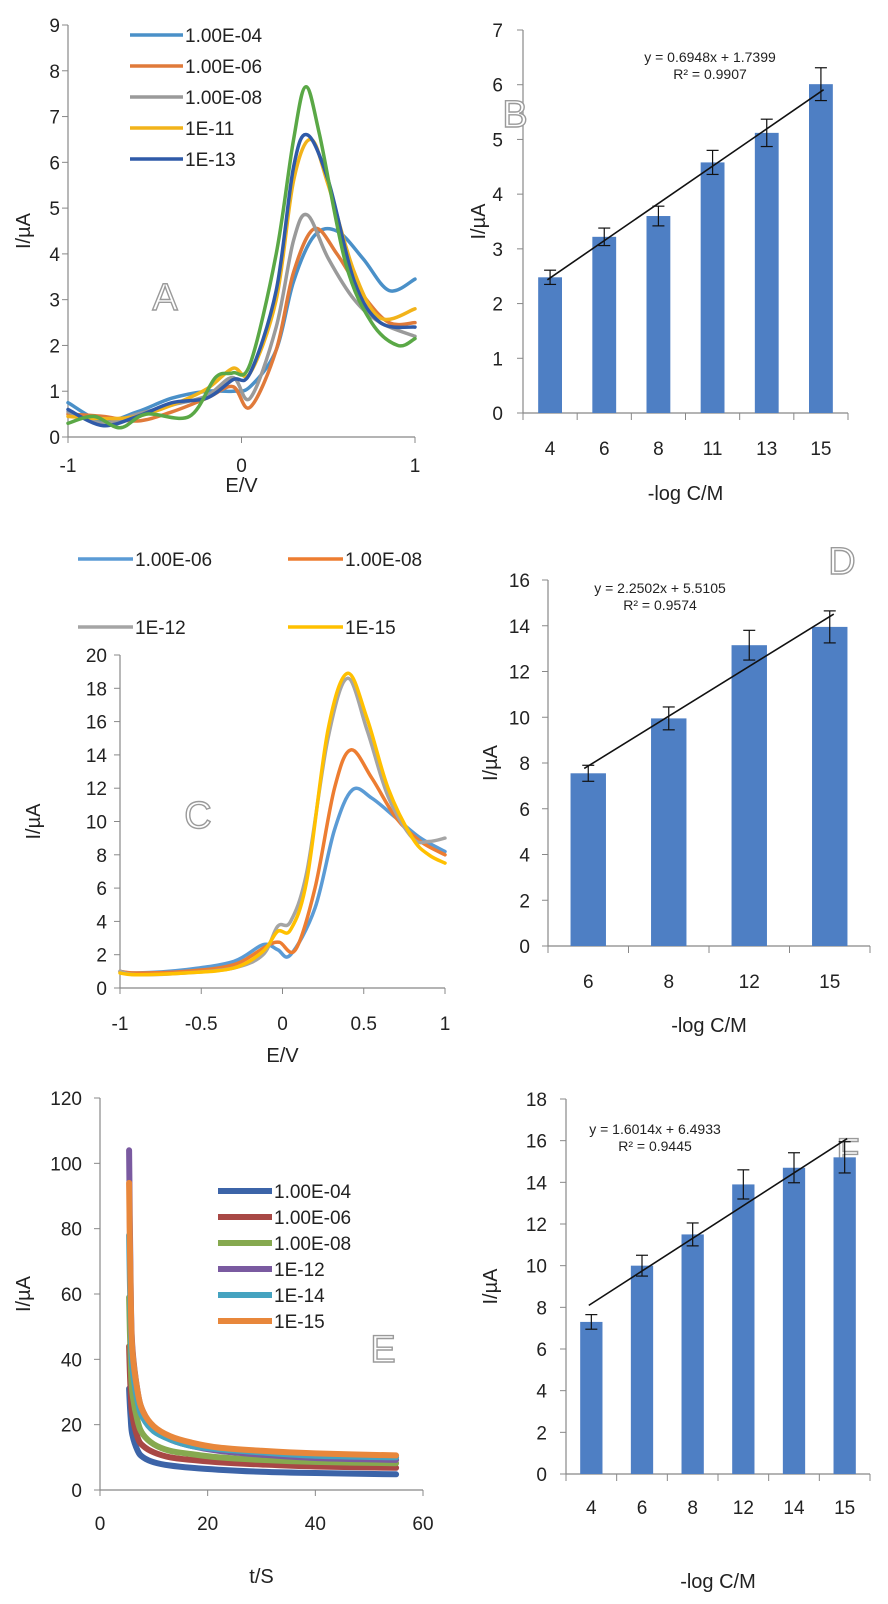 The image size is (888, 1604). Describe the element at coordinates (743, 1508) in the screenshot. I see `x-tick-label: 12` at that location.